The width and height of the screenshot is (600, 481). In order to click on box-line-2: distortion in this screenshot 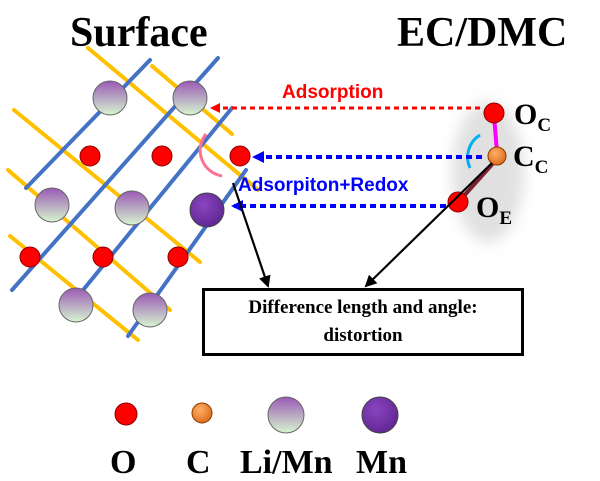, I will do `click(363, 335)`.